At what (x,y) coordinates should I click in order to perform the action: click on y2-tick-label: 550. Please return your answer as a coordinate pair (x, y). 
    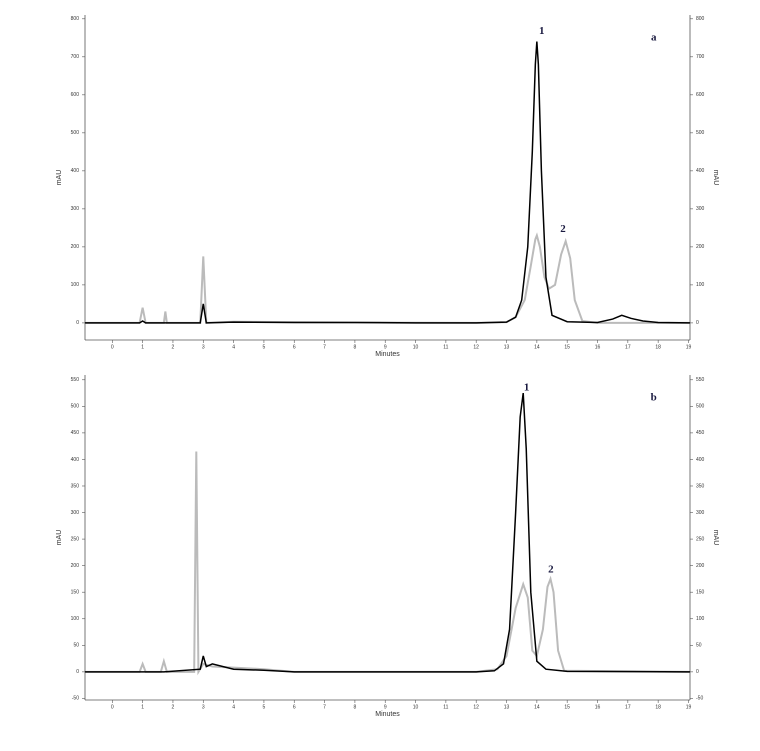
    Looking at the image, I should click on (700, 380).